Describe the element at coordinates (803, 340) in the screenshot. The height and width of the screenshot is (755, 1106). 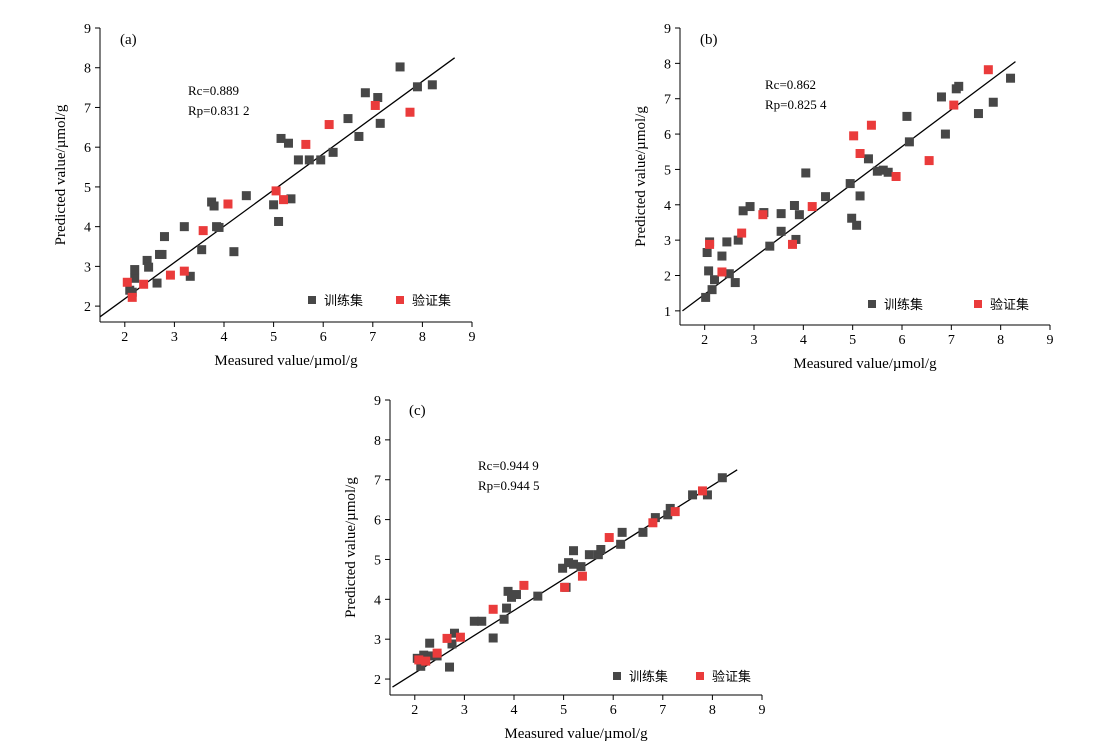
I see `x-tick-label: 4` at that location.